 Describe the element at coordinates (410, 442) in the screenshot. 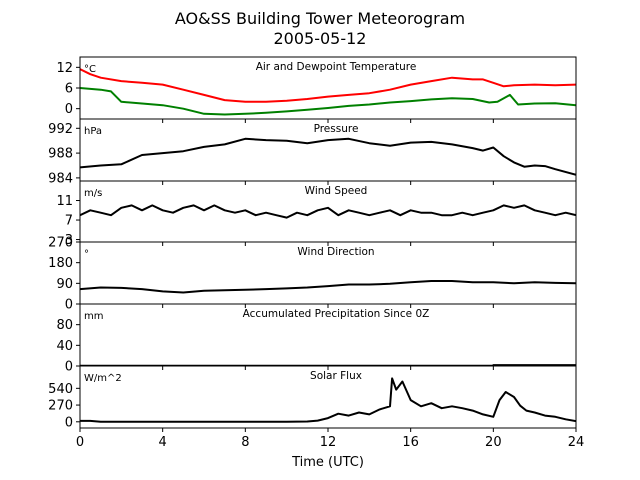

I see `x-tick-label: 16` at that location.